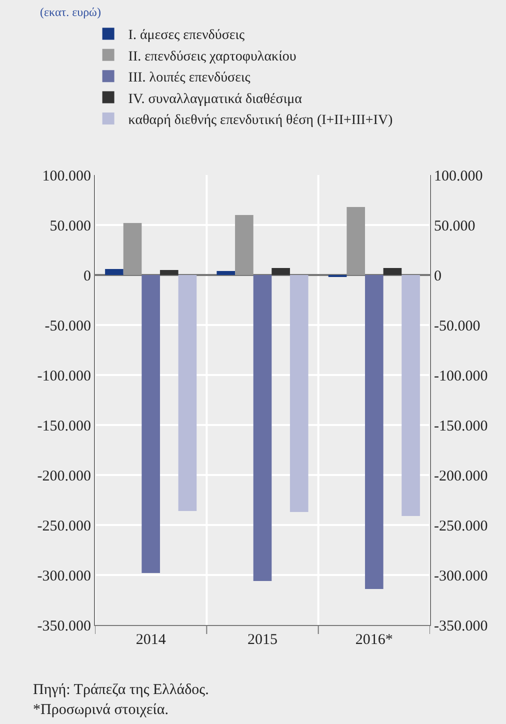  What do you see at coordinates (461, 576) in the screenshot?
I see `y2-tick-label: -300.000` at bounding box center [461, 576].